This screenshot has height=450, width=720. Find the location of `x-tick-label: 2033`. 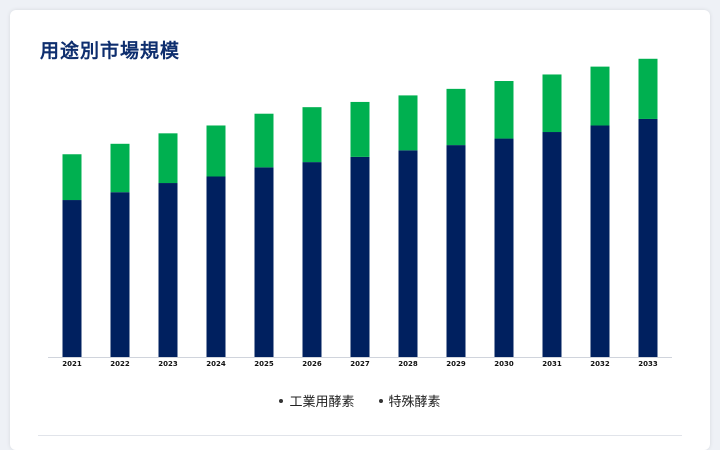

x-tick-label: 2033 is located at coordinates (648, 364).